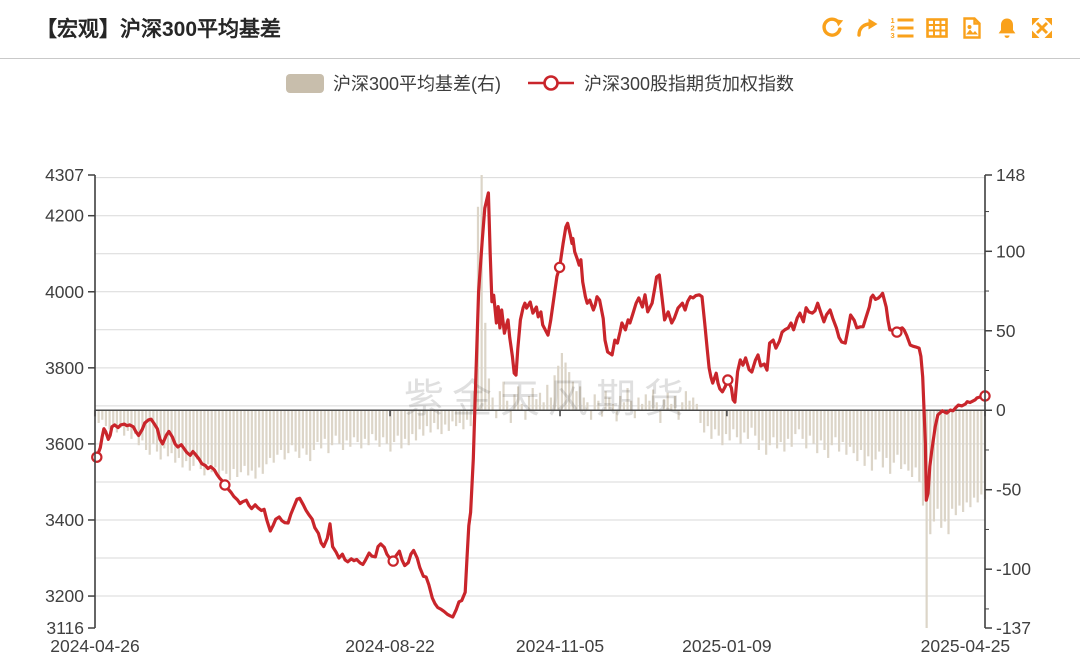  I want to click on header-divider, so click(540, 58).